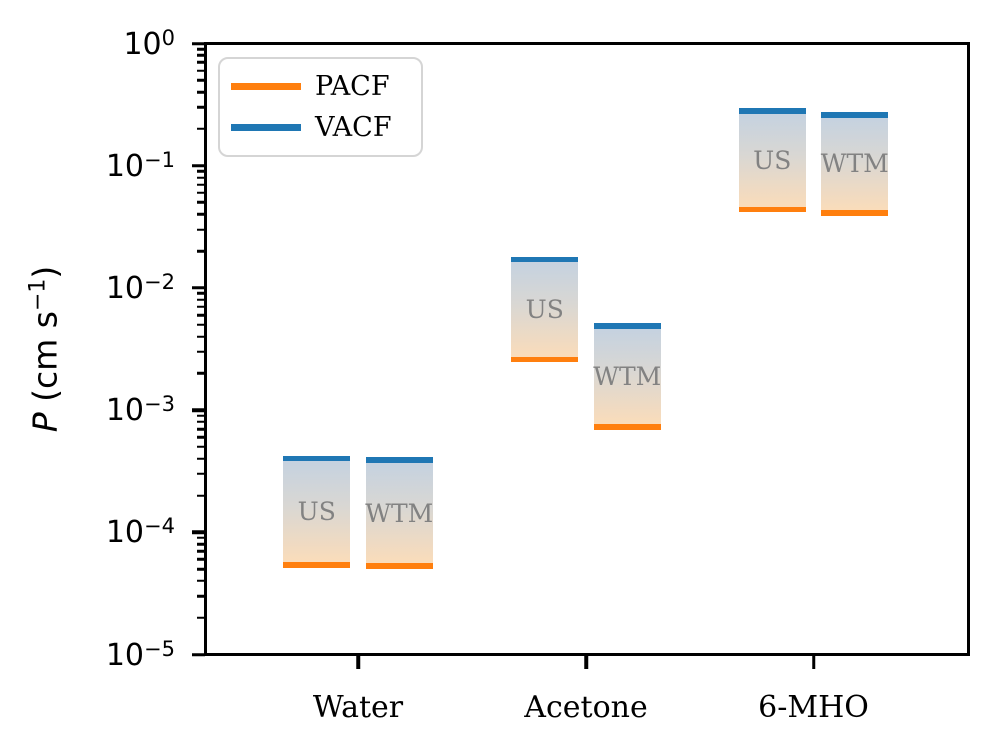  Describe the element at coordinates (813, 707) in the screenshot. I see `x-tick-label-6-mho: 6-MHO` at that location.